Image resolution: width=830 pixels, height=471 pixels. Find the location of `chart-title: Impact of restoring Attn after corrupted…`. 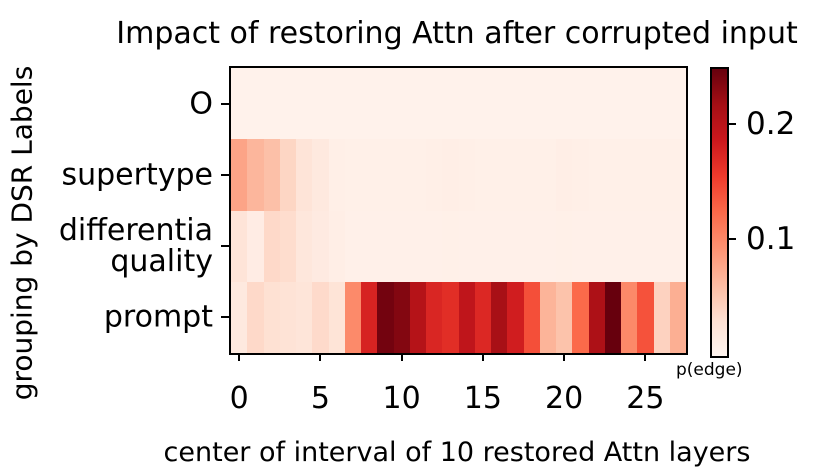

chart-title: Impact of restoring Attn after corrupted… is located at coordinates (457, 33).